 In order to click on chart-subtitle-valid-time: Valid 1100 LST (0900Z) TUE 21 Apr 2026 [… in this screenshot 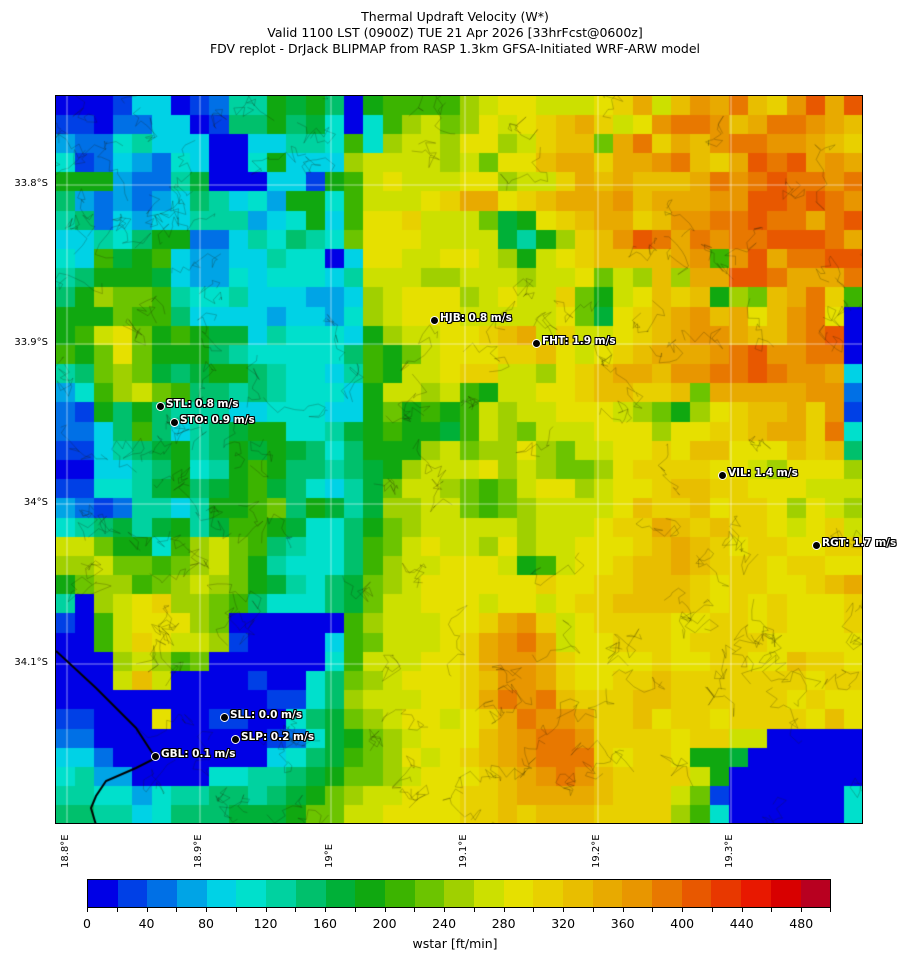, I will do `click(455, 32)`.